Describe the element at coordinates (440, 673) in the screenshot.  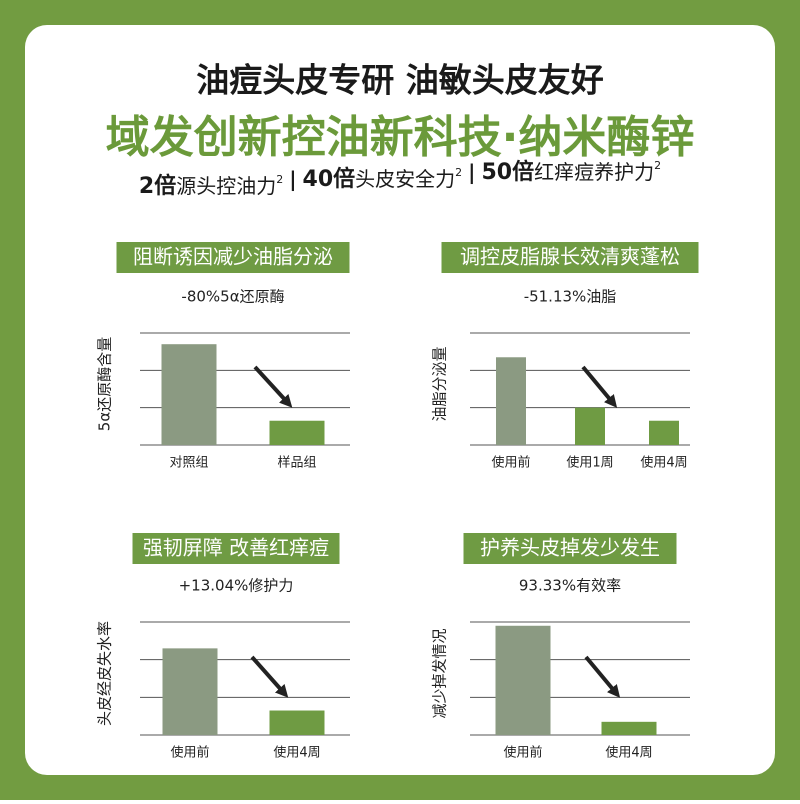
I see `y-axis-label: 减少掉发情况` at that location.